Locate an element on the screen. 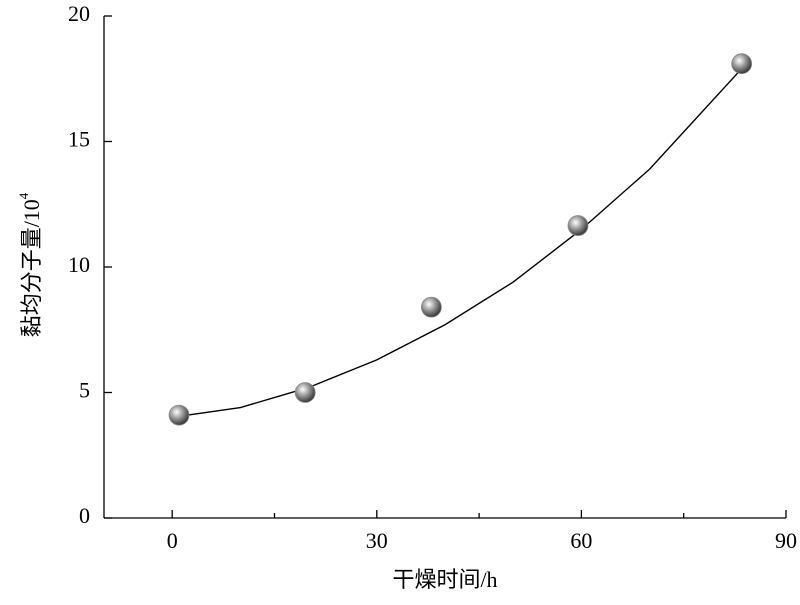 The height and width of the screenshot is (605, 800). y-axis-label: 黏均分子量/104 is located at coordinates (30, 264).